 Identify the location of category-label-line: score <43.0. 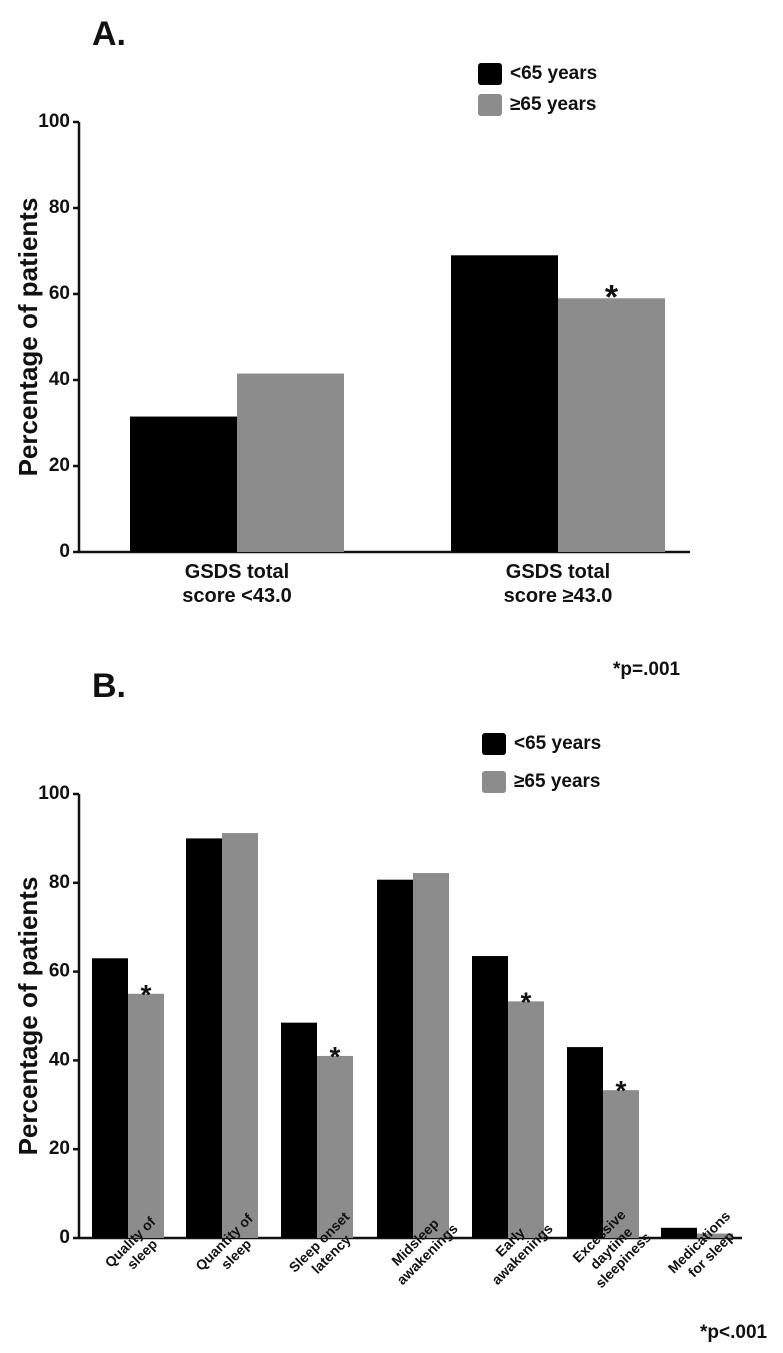
(237, 596).